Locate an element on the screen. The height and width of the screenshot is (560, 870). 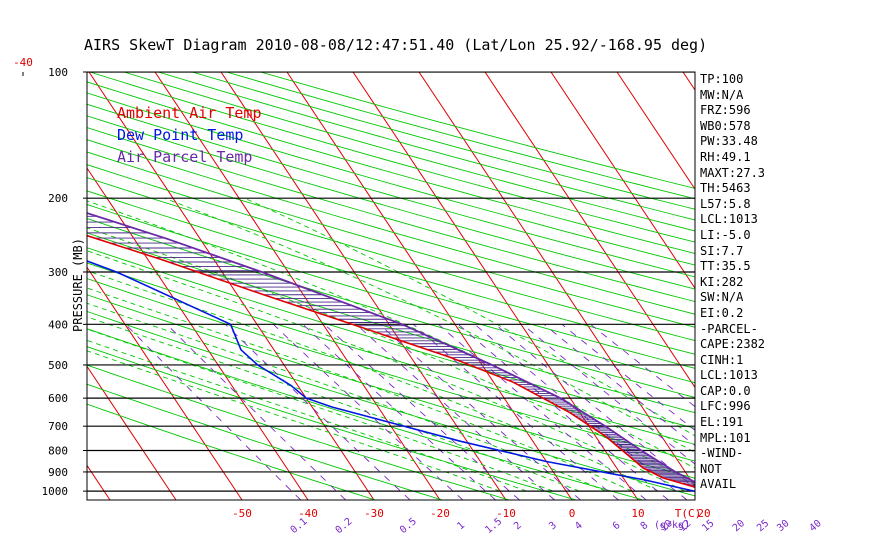
stat-line: MAXT:27.3 is located at coordinates (733, 172).